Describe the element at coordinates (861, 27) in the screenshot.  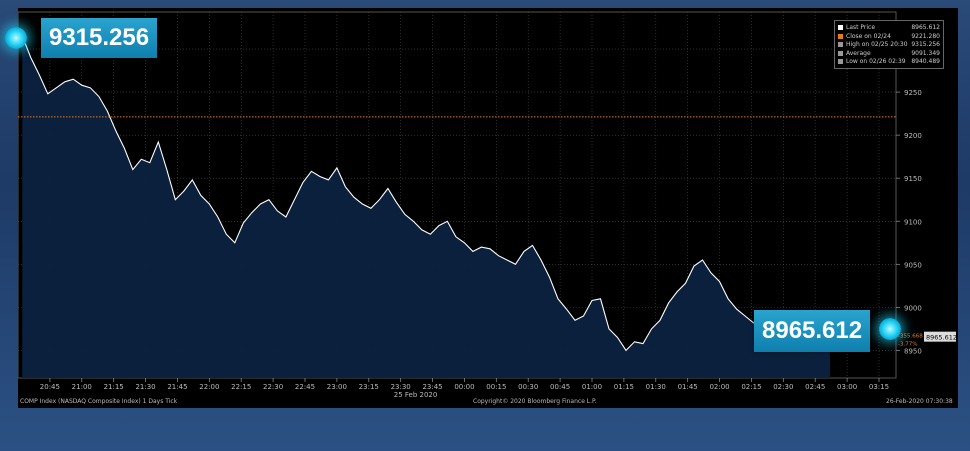
I see `legend-label: Last Price` at that location.